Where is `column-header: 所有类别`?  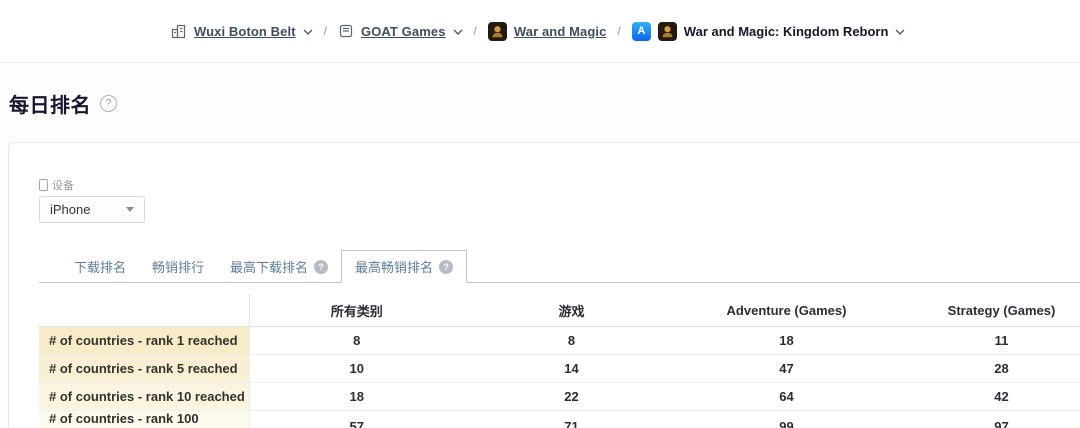 column-header: 所有类别 is located at coordinates (356, 310).